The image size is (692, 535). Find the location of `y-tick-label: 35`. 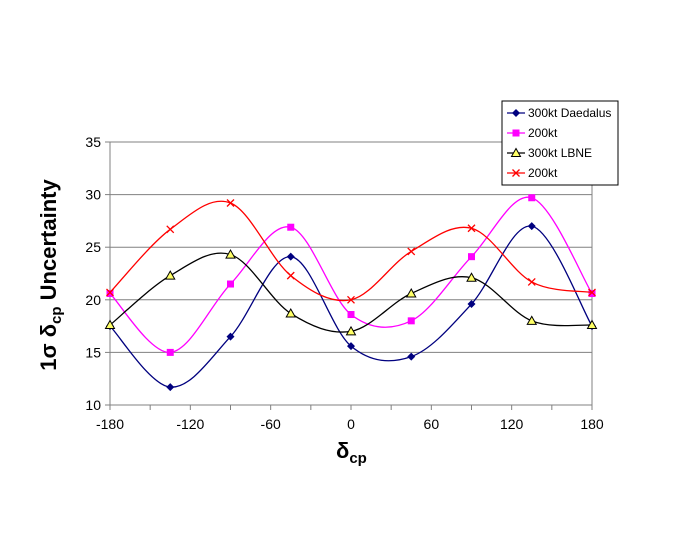

y-tick-label: 35 is located at coordinates (93, 142).